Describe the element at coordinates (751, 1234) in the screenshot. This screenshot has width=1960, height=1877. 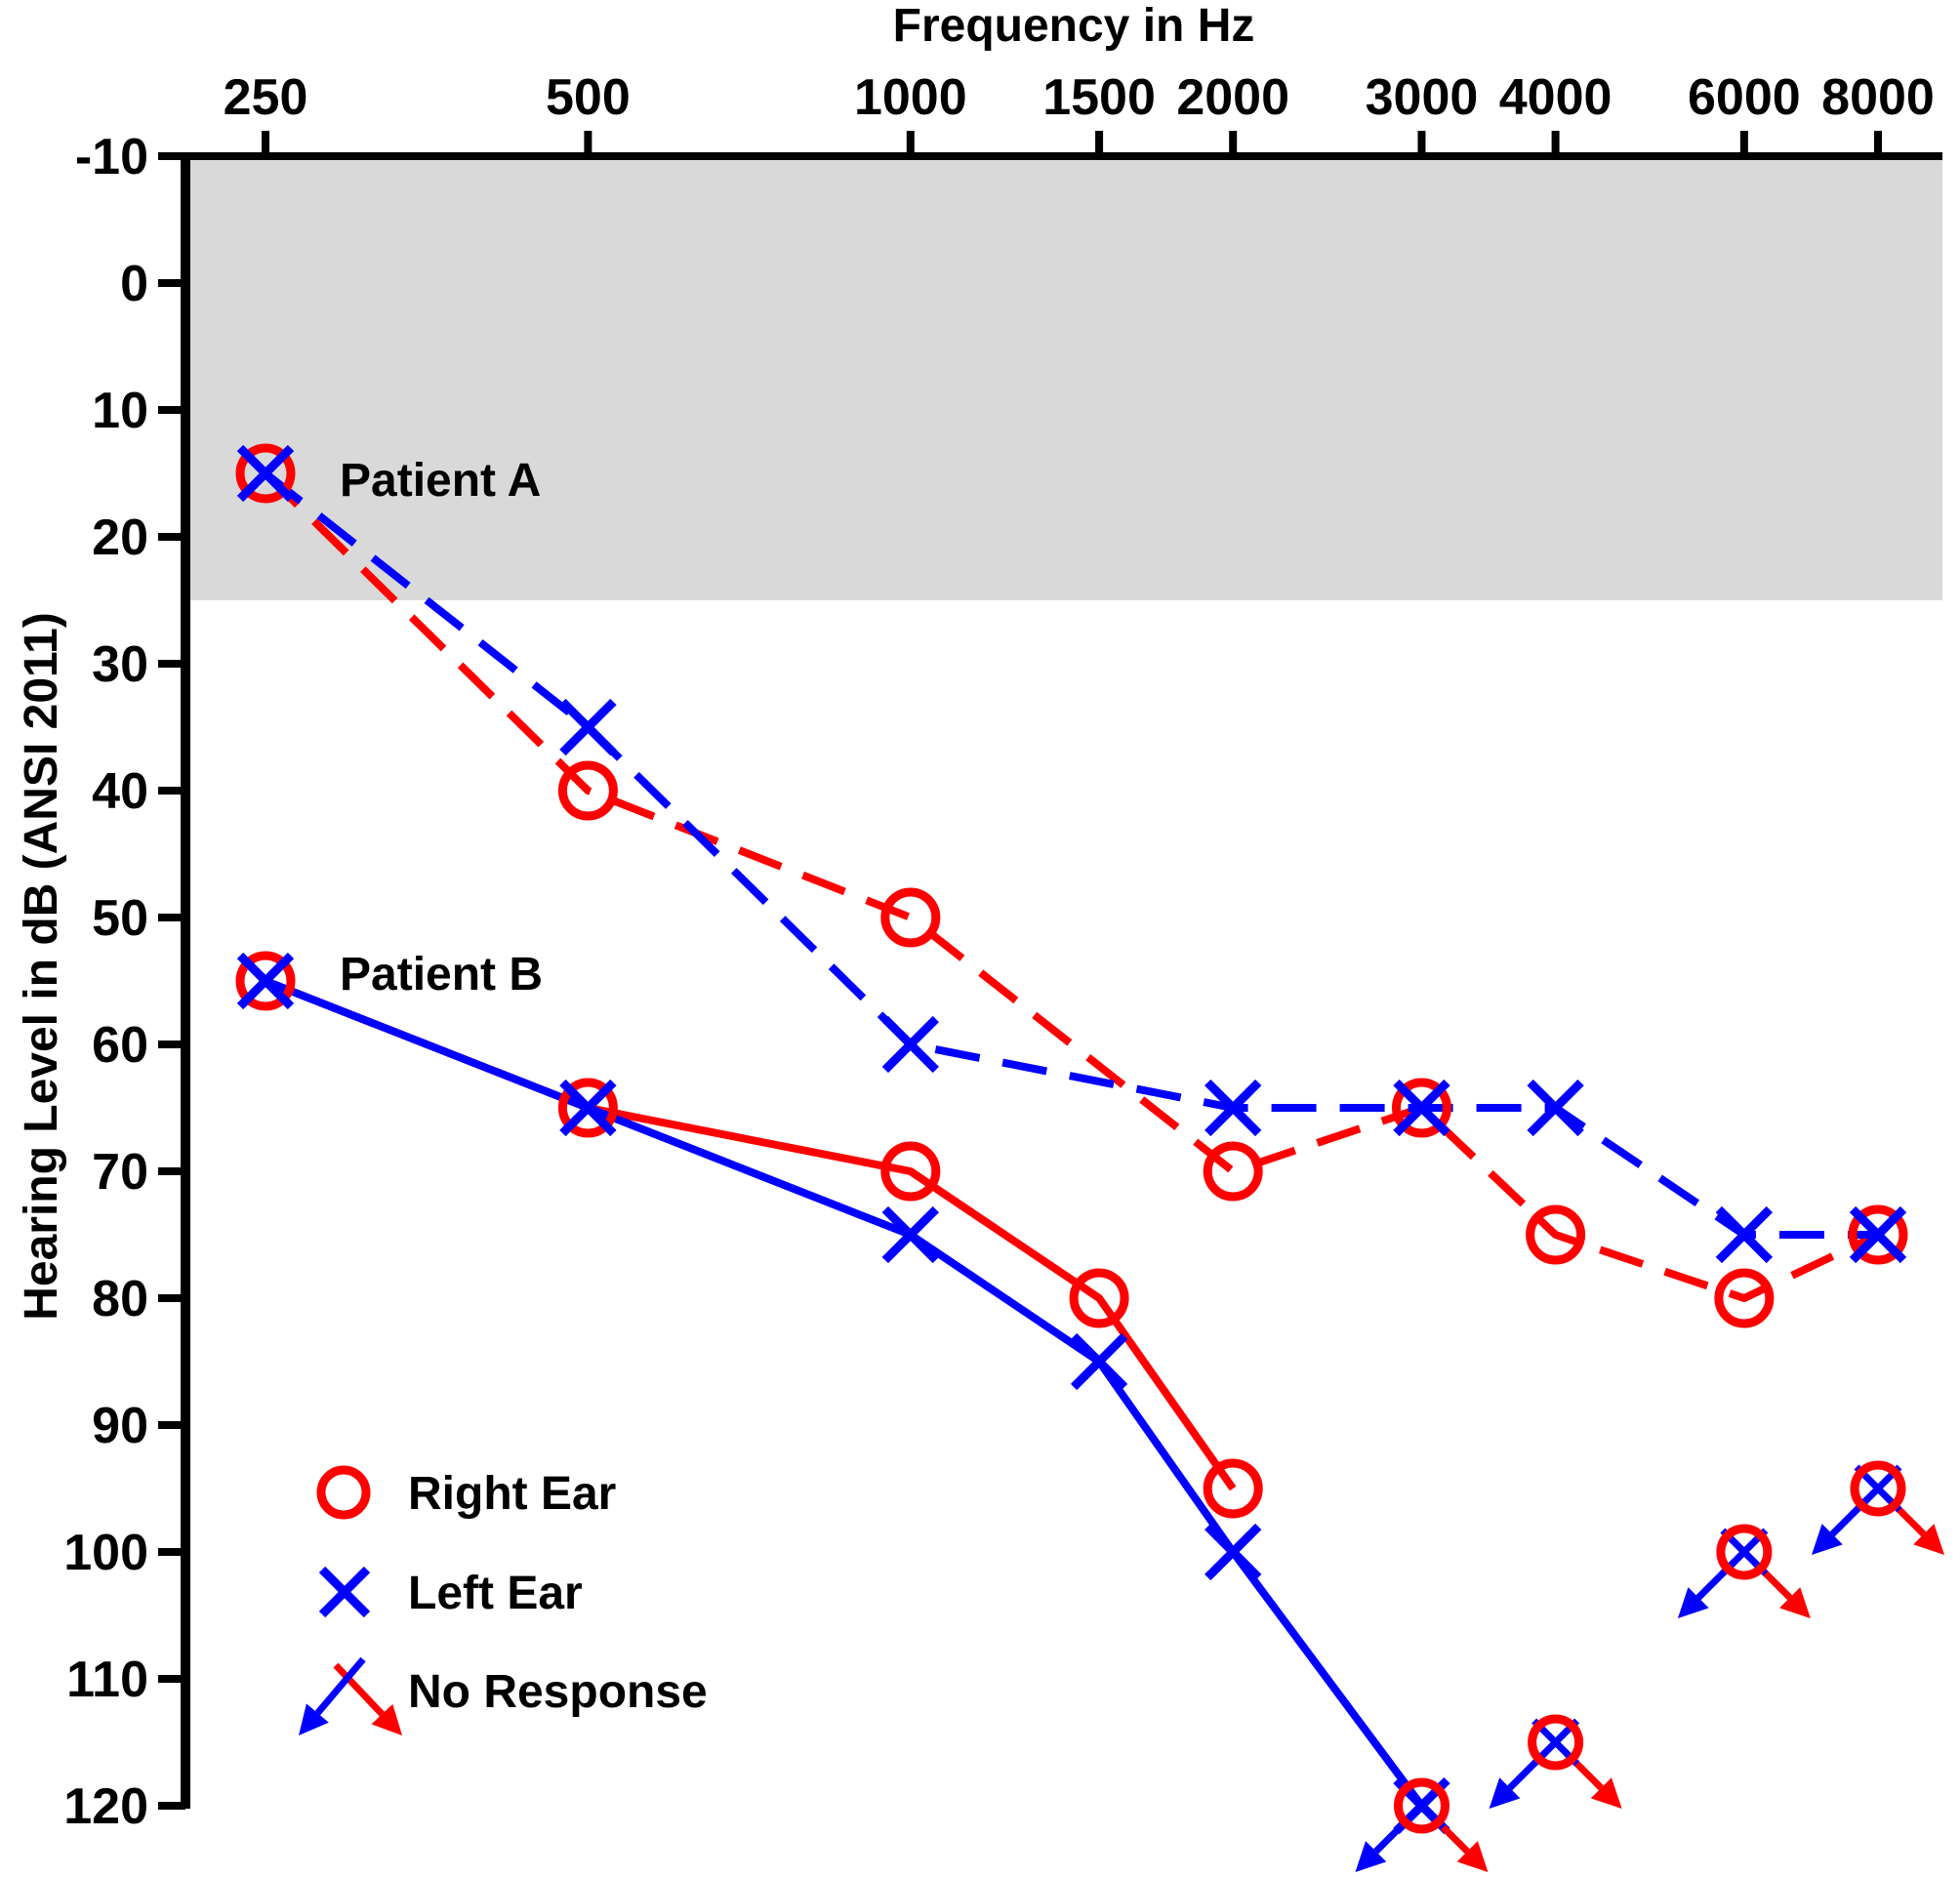
I see `series-line-b-right` at that location.